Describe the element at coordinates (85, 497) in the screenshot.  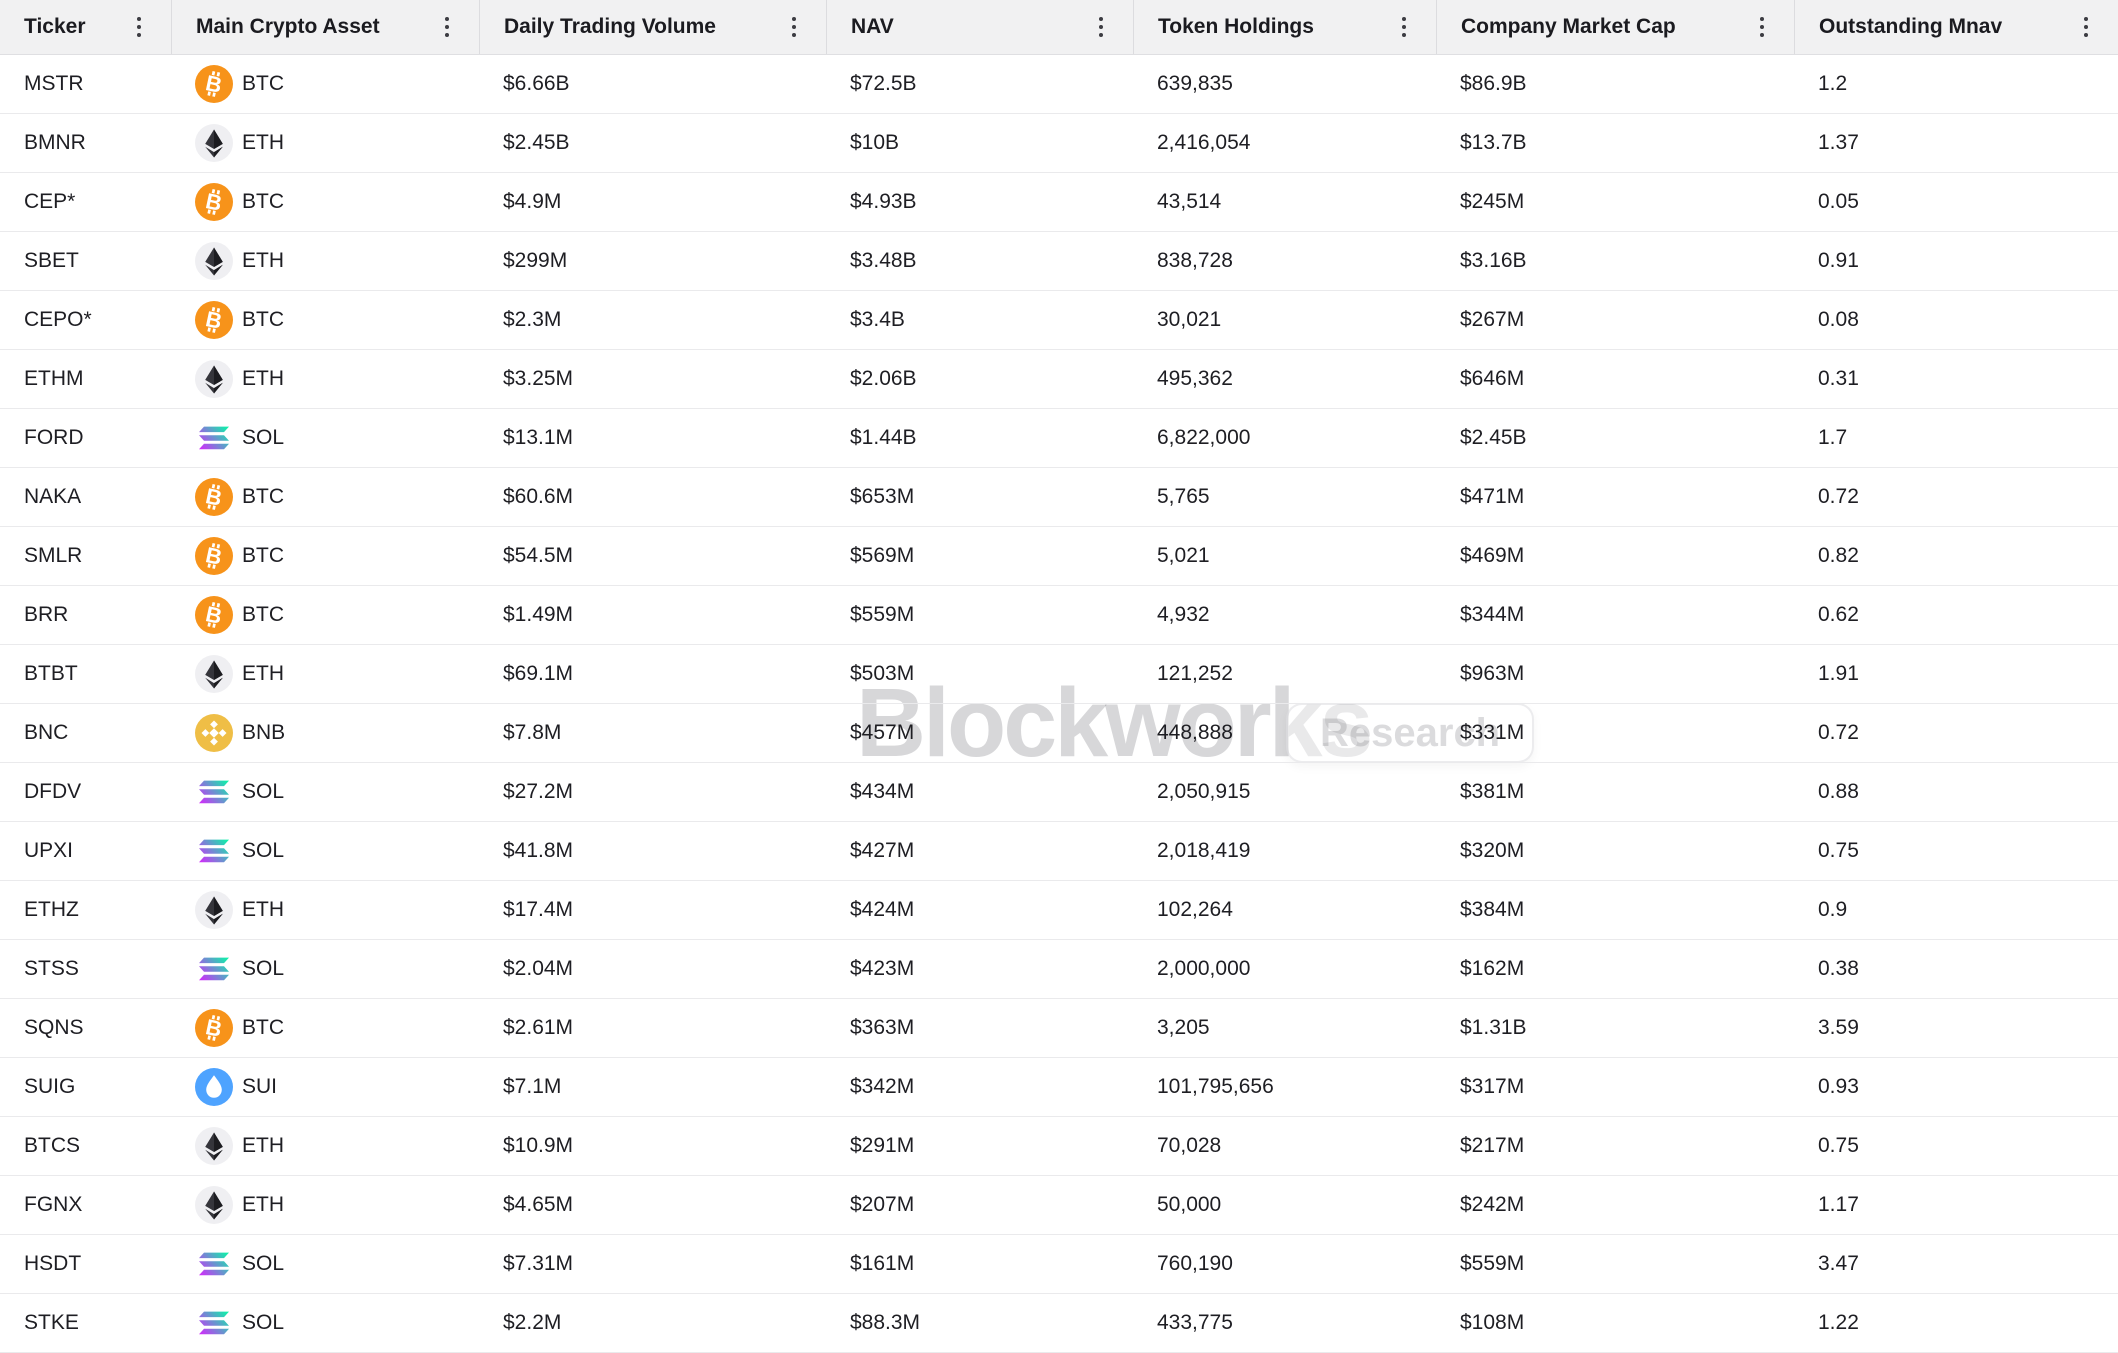
I see `ticker-cell: NAKA` at that location.